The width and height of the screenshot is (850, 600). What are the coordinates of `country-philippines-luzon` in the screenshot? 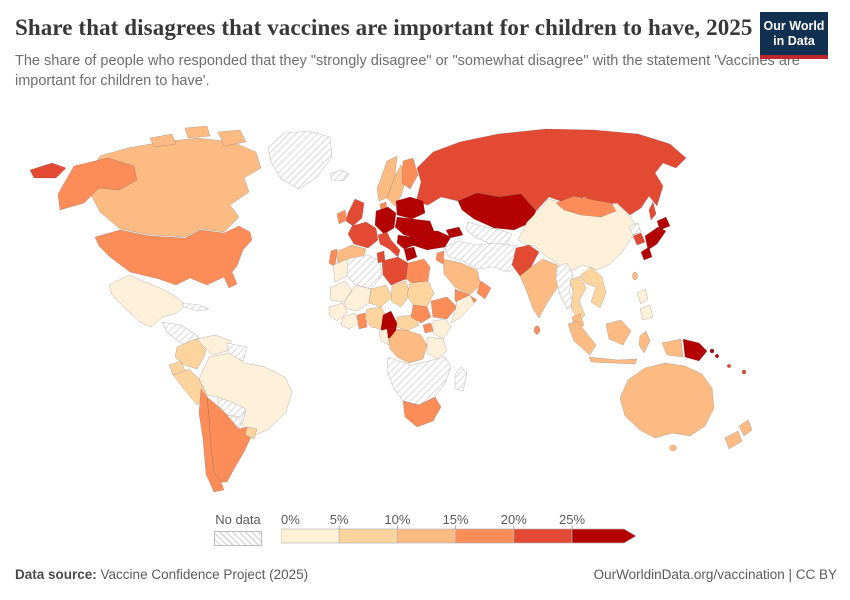 It's located at (642, 296).